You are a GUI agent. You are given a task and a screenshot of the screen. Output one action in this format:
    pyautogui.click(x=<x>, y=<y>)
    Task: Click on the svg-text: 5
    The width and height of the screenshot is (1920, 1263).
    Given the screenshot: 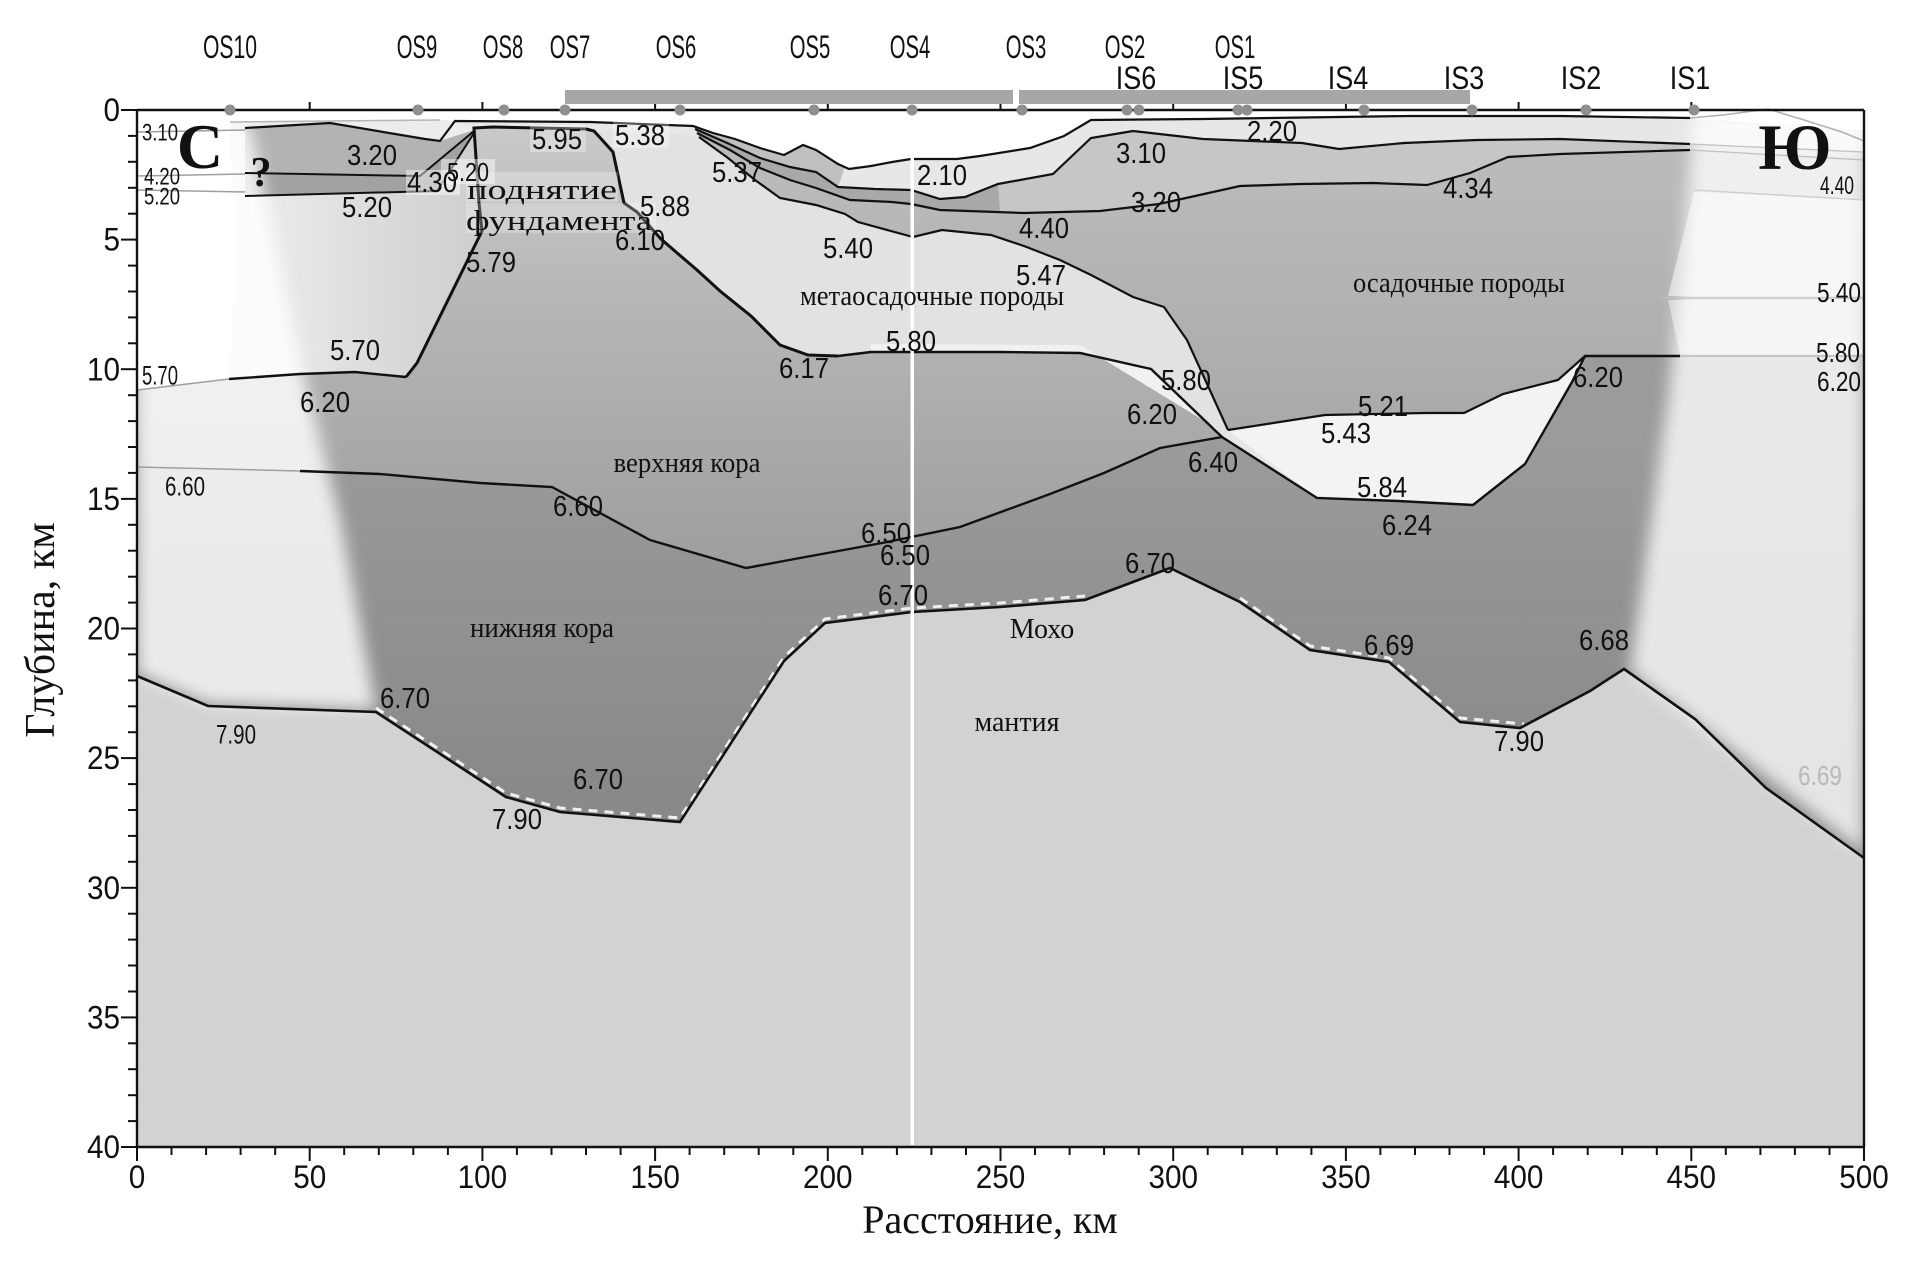 What is the action you would take?
    pyautogui.click(x=112, y=240)
    